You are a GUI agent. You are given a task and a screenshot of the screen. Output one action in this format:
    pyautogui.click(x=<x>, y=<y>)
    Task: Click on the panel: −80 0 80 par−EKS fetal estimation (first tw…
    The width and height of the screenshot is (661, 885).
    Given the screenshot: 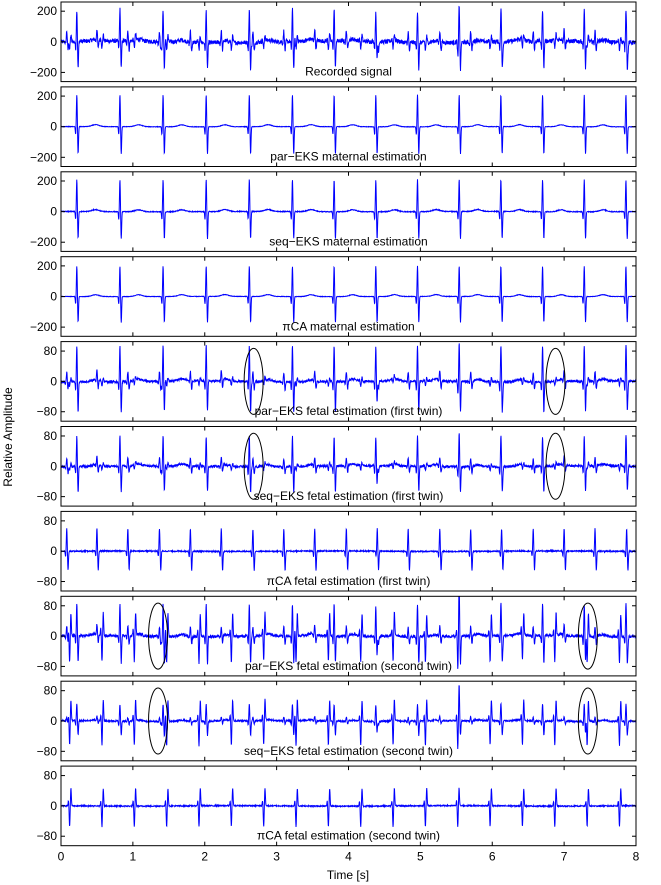 What is the action you would take?
    pyautogui.click(x=337, y=381)
    